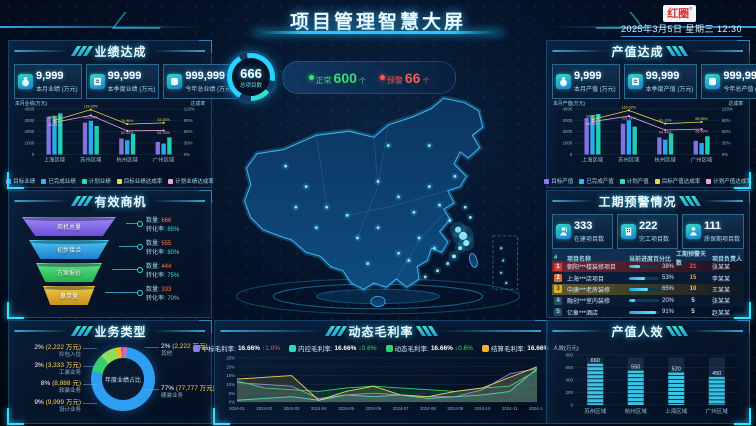 The image size is (756, 426). I want to click on svg-text: 2024-01, so click(237, 408).